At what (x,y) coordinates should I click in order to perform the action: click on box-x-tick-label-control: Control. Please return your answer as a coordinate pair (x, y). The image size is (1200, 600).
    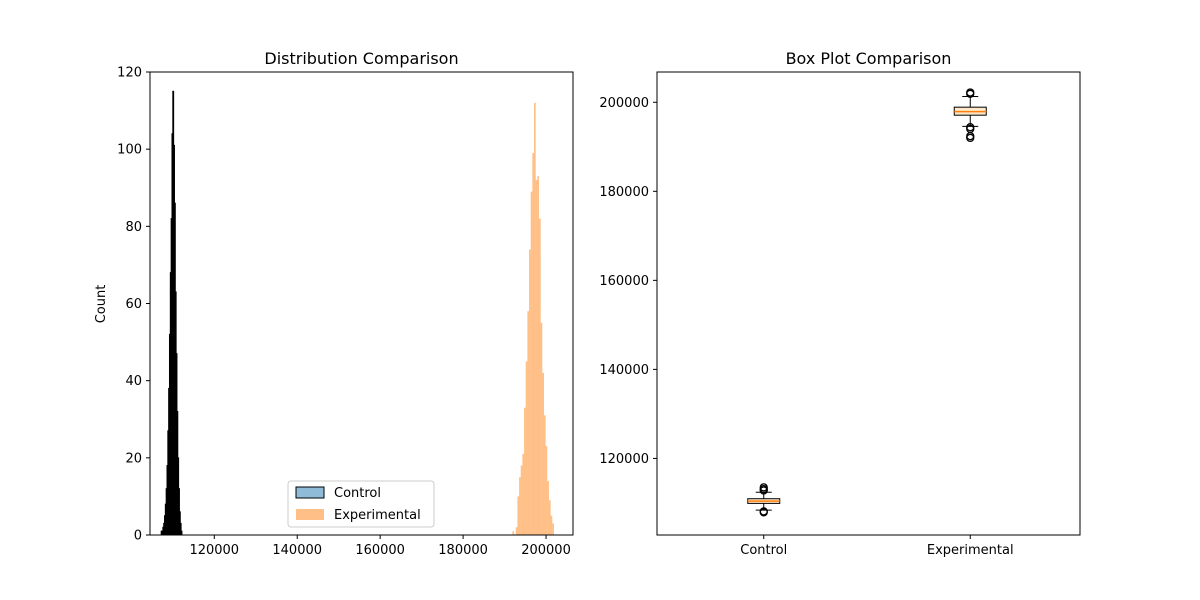
    Looking at the image, I should click on (763, 550).